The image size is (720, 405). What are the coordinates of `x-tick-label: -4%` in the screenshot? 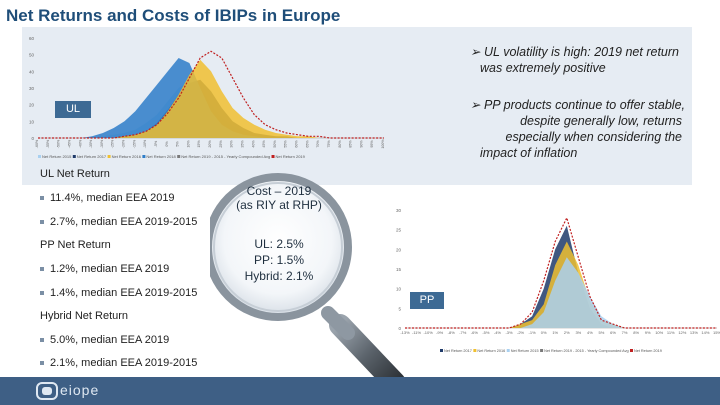 It's located at (498, 332).